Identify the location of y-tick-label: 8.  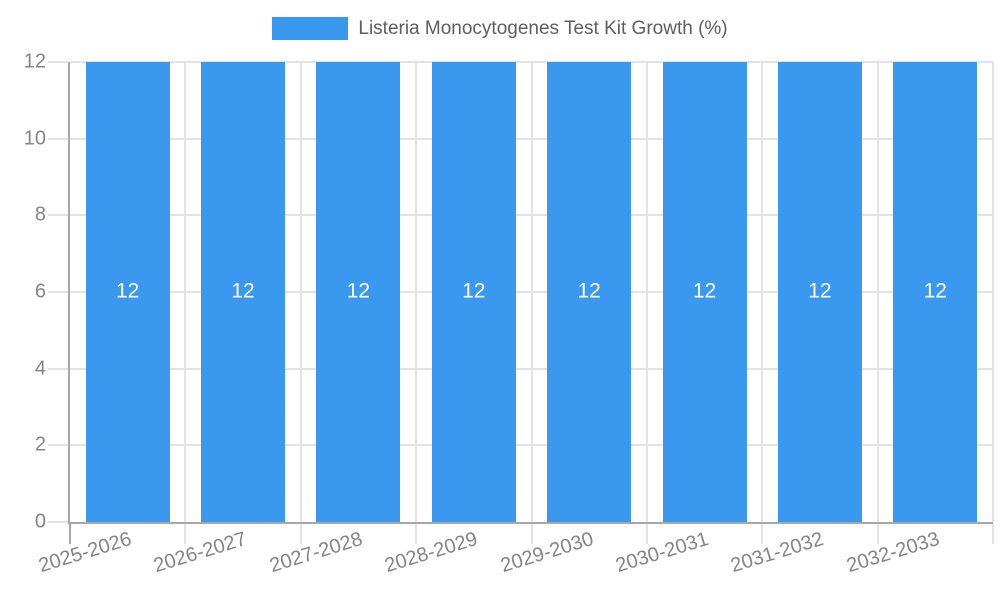
(40, 214).